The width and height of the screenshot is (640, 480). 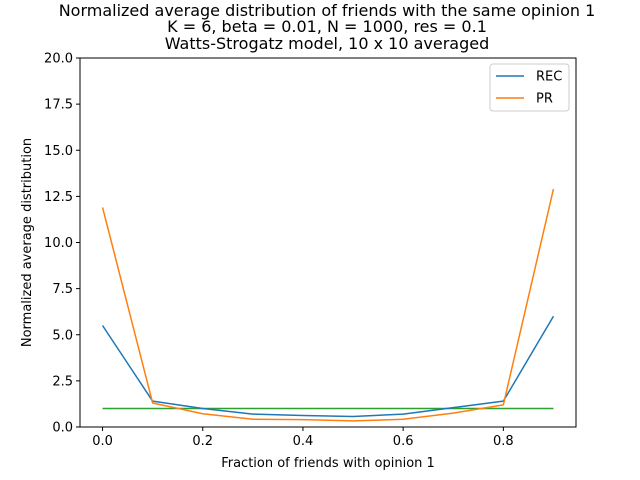 What do you see at coordinates (202, 441) in the screenshot?
I see `x-tick-label: 0.2` at bounding box center [202, 441].